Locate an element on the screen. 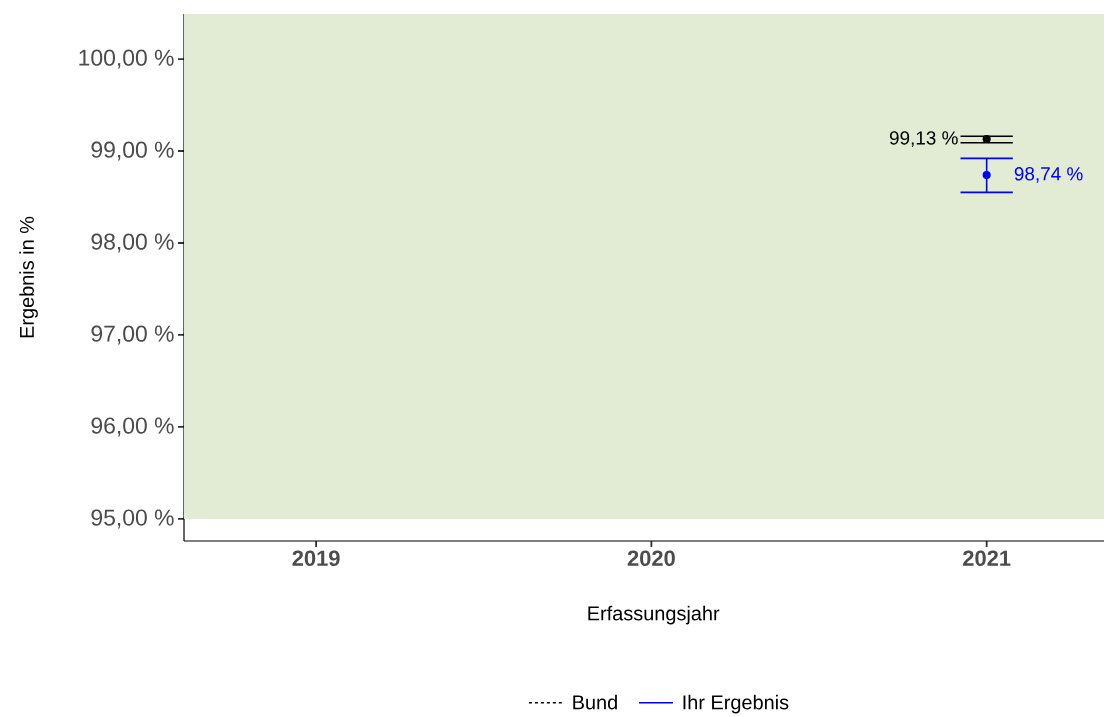 The width and height of the screenshot is (1104, 717). x-tick-label: 2019 is located at coordinates (316, 558).